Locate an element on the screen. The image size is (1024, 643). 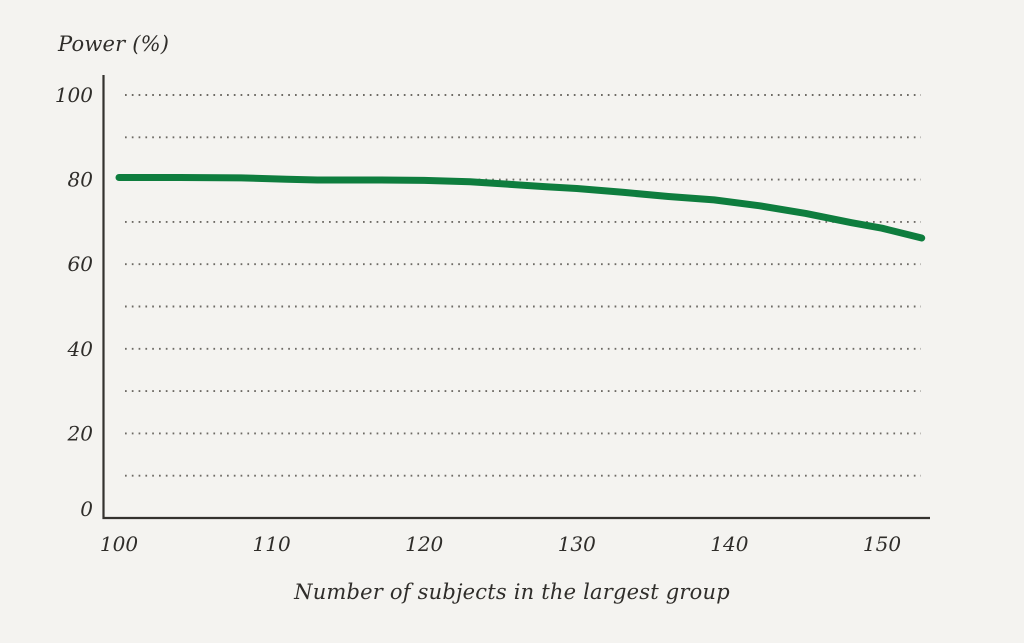
y-tick-label: 20 is located at coordinates (80, 433).